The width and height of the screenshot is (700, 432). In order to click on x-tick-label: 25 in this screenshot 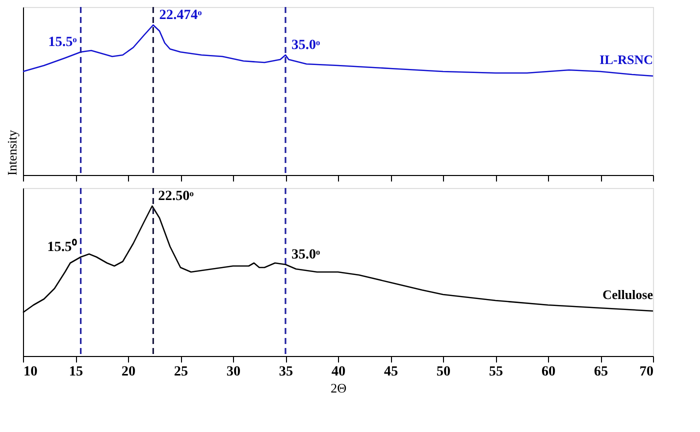, I will do `click(181, 372)`.